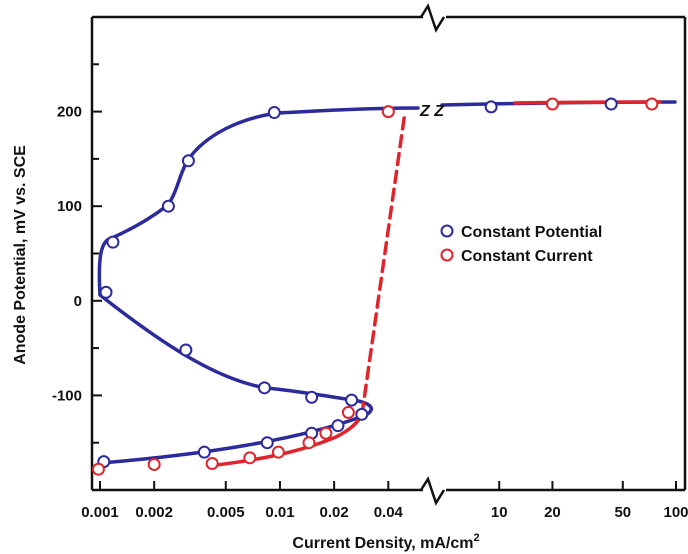  Describe the element at coordinates (389, 512) in the screenshot. I see `x-tick-label: 0.04` at that location.